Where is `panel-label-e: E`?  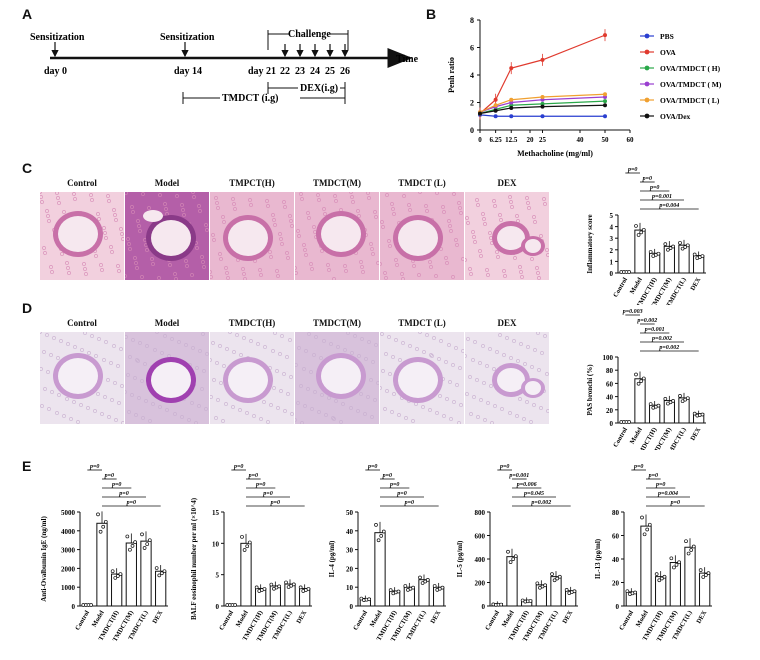 panel-label-e: E is located at coordinates (27, 466).